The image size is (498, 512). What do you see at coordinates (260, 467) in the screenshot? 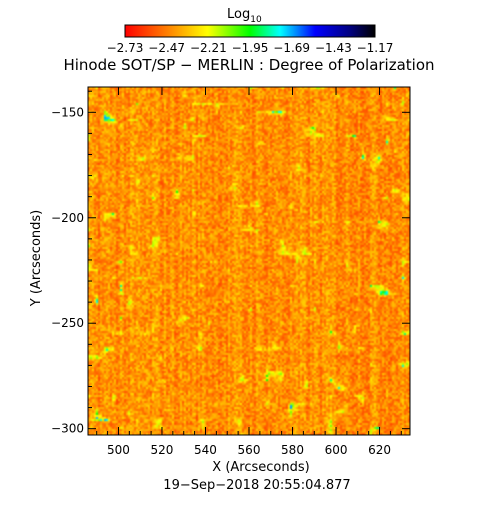
I see `x-axis-label: X (Arcseconds)` at bounding box center [260, 467].